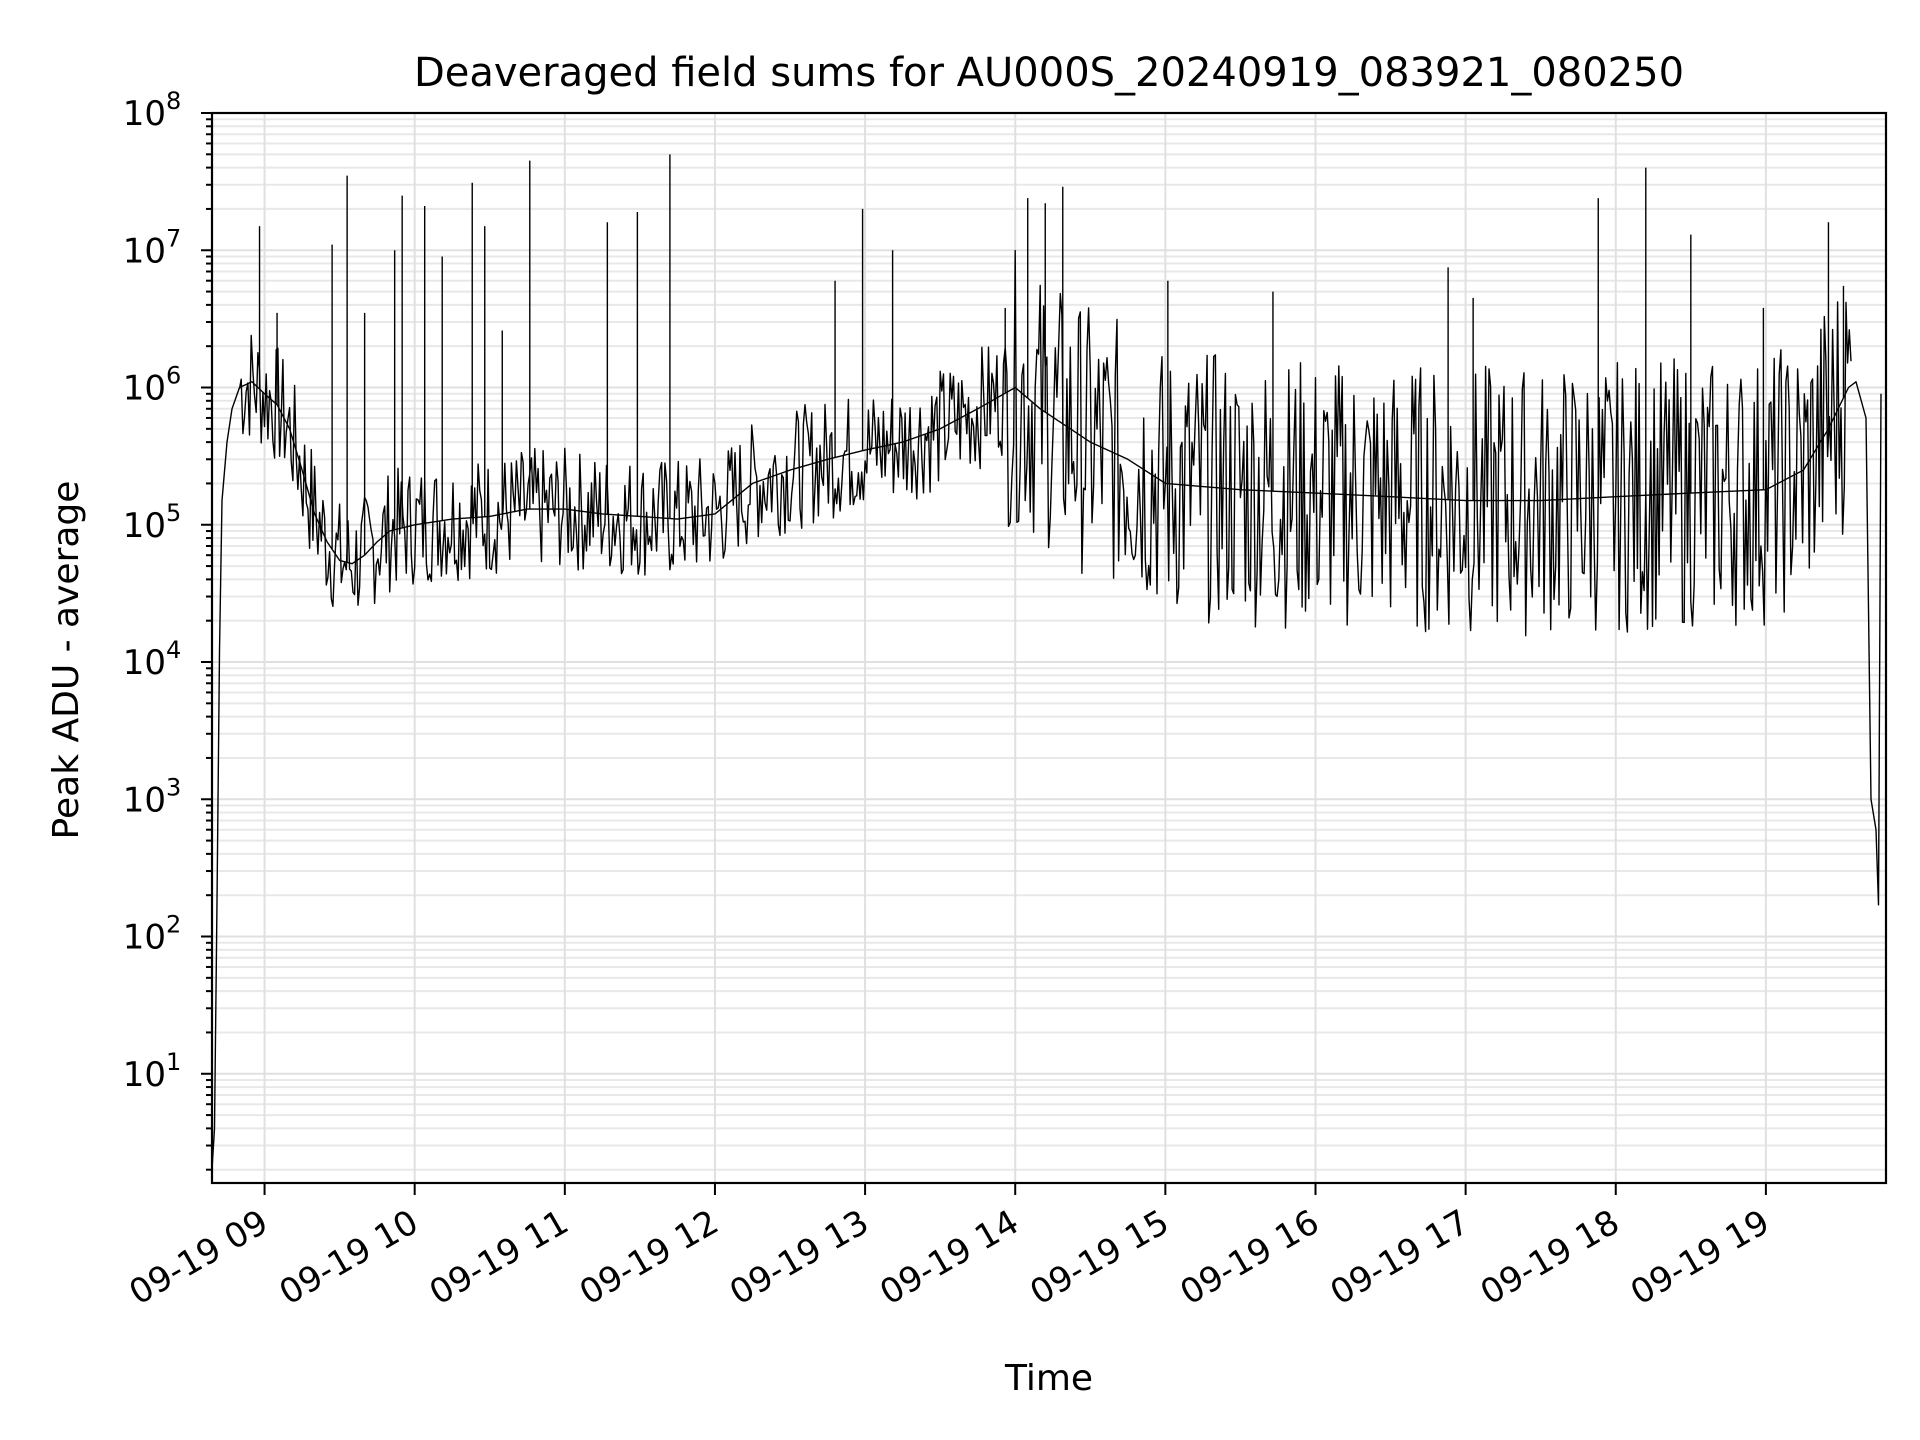 The height and width of the screenshot is (1440, 1920). What do you see at coordinates (173, 376) in the screenshot?
I see `y-tick-exponent: 6` at bounding box center [173, 376].